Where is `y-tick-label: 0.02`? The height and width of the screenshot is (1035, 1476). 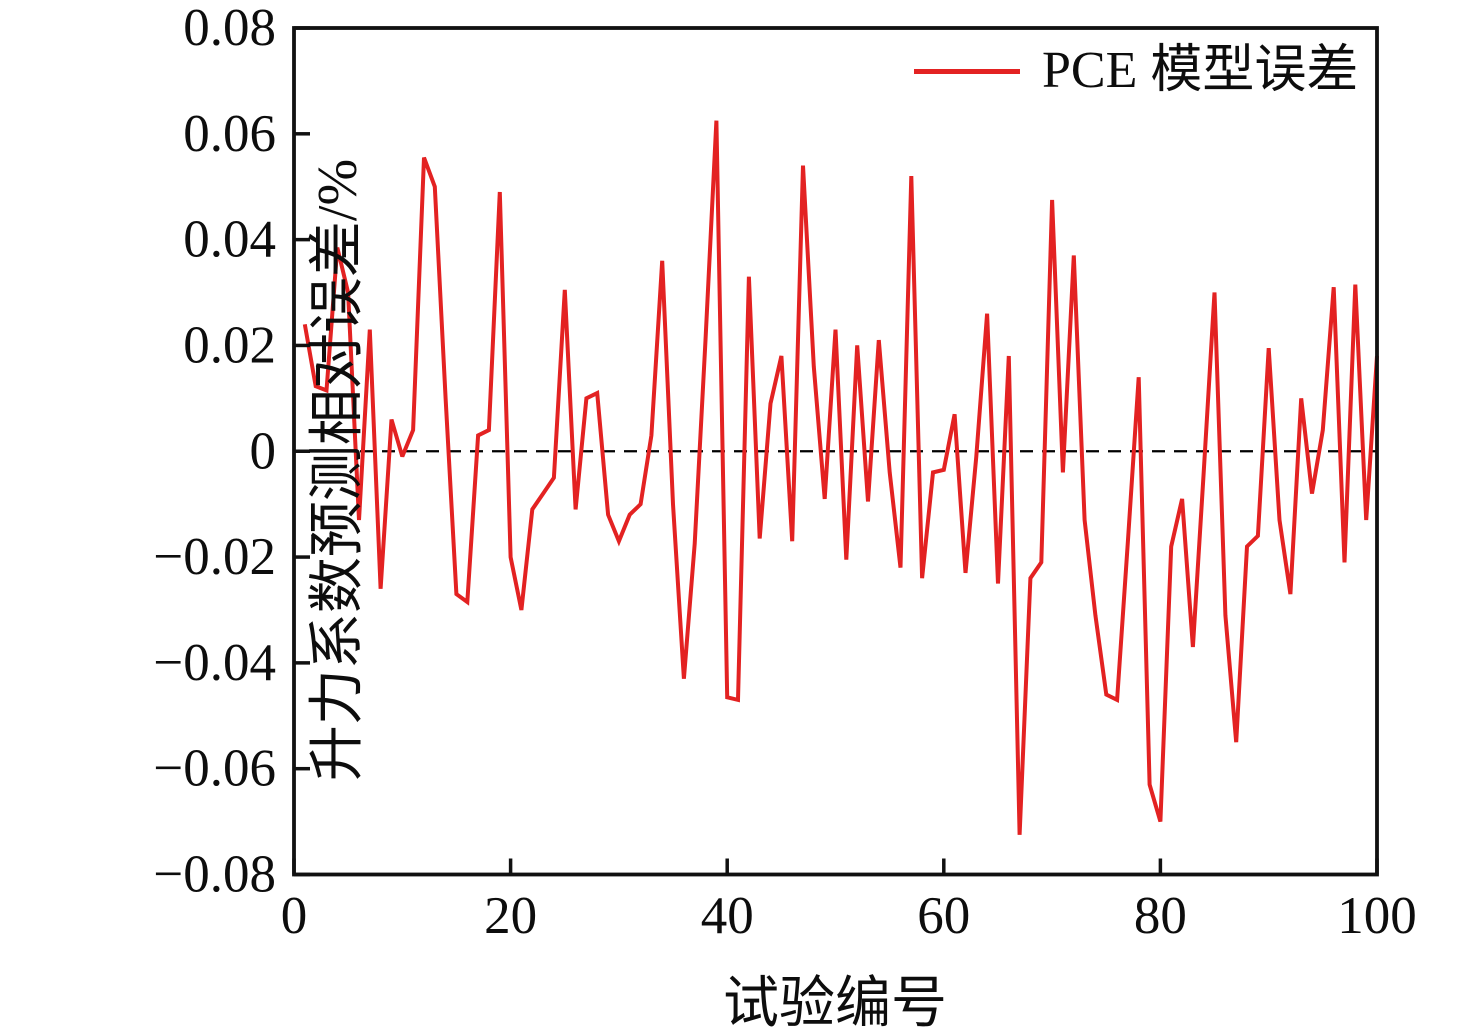 y-tick-label: 0.02 is located at coordinates (229, 345).